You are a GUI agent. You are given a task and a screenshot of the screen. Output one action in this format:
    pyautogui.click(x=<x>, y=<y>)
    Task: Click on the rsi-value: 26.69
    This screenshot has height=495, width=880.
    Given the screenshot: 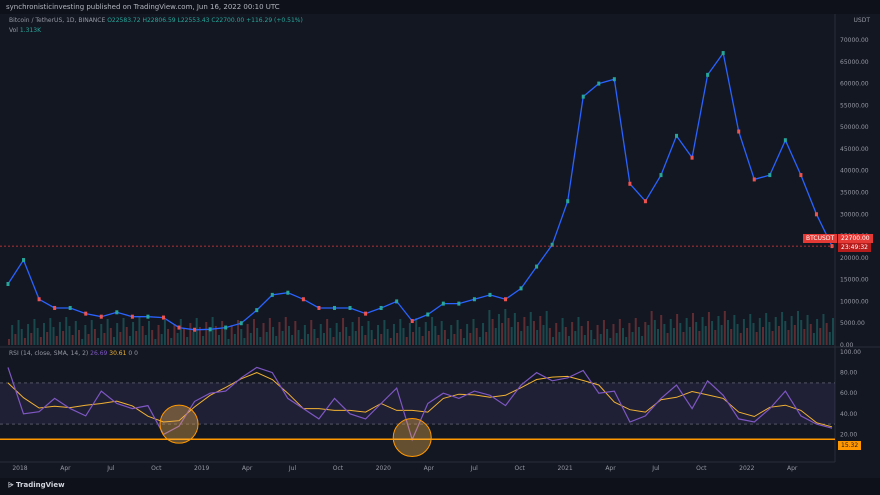 What is the action you would take?
    pyautogui.click(x=99, y=353)
    